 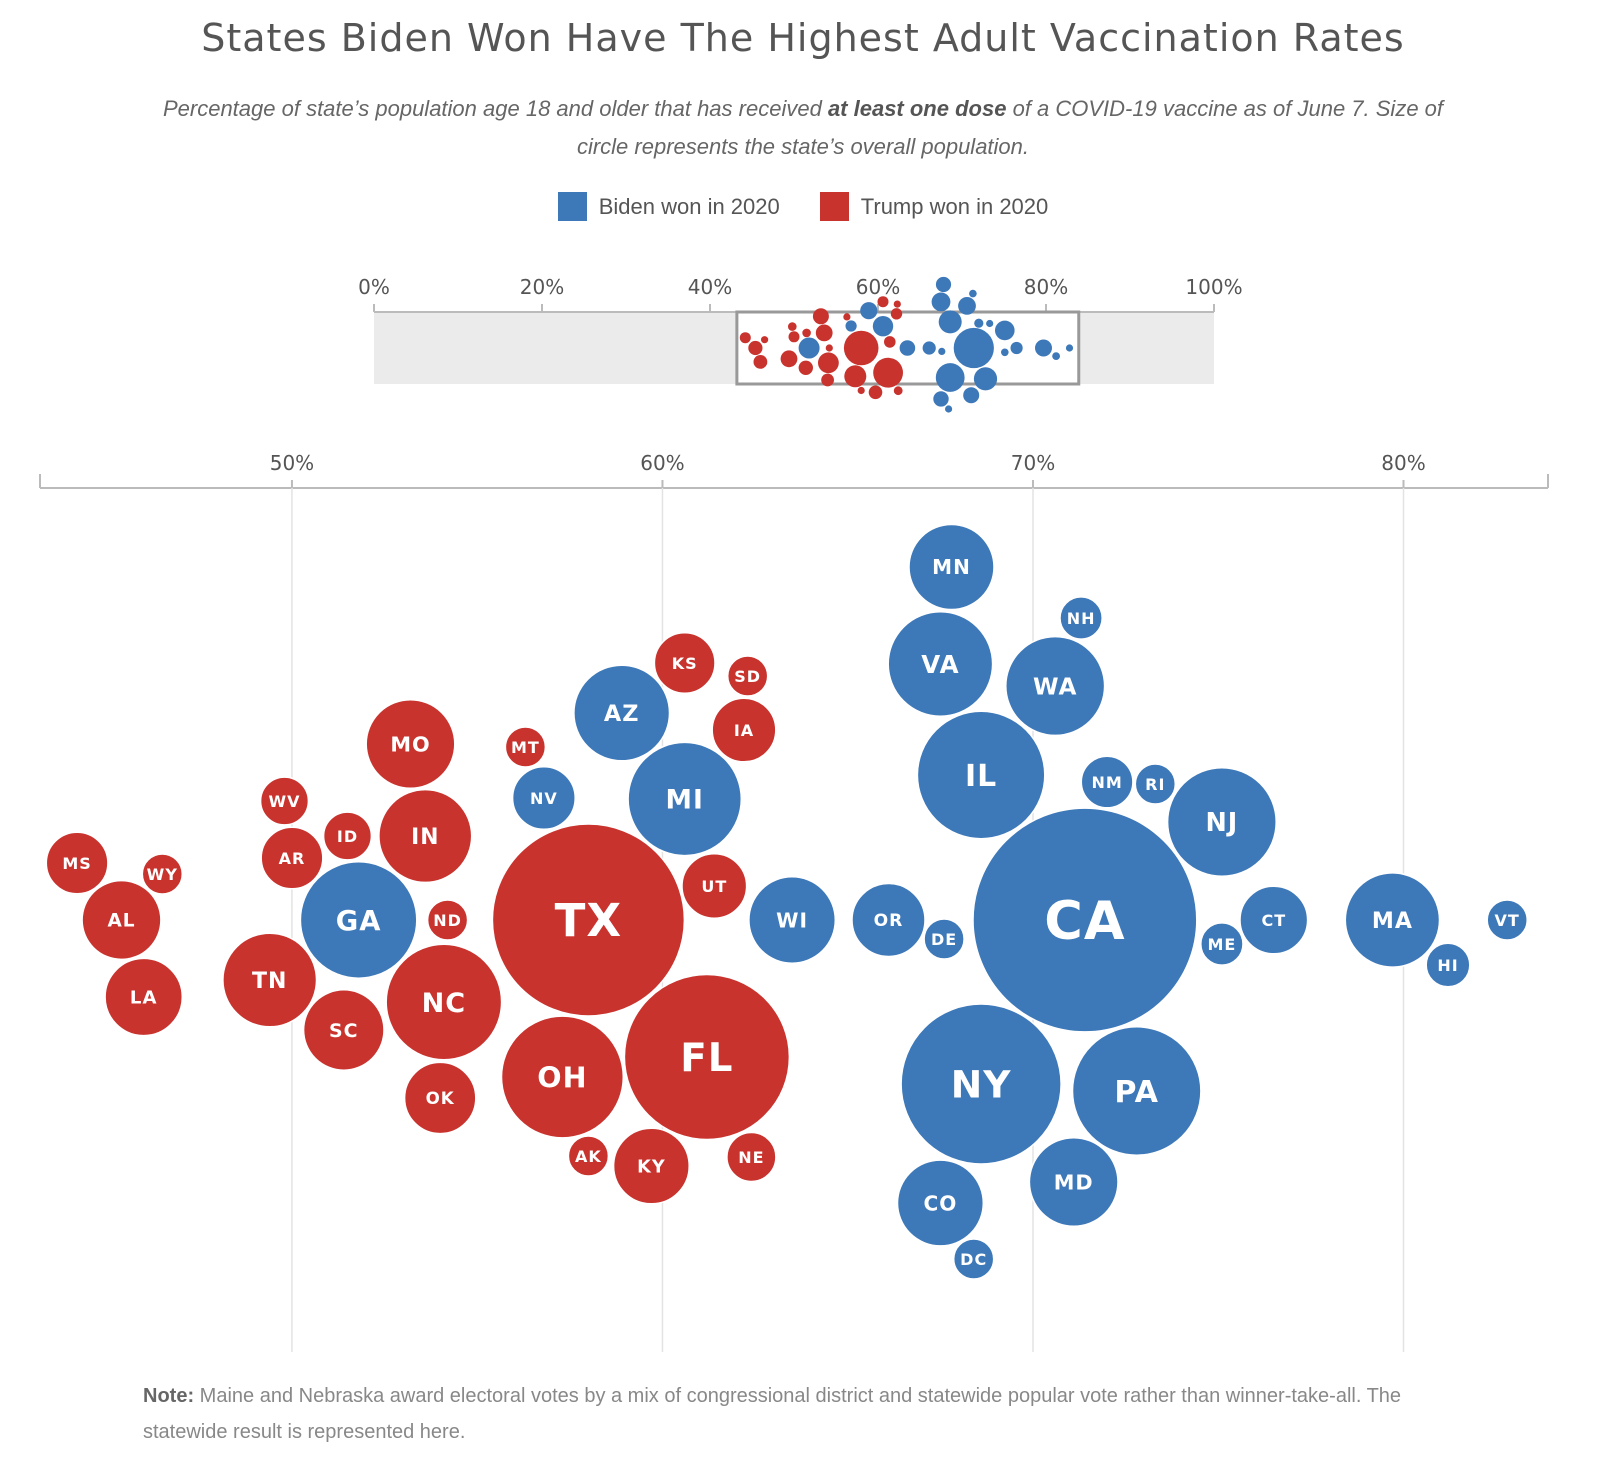 I want to click on bubble-ri: RI, so click(x=1155, y=784).